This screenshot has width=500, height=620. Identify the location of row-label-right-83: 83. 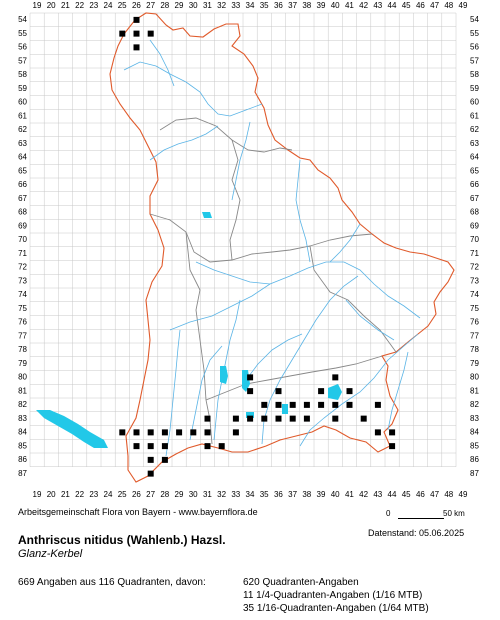
(474, 418).